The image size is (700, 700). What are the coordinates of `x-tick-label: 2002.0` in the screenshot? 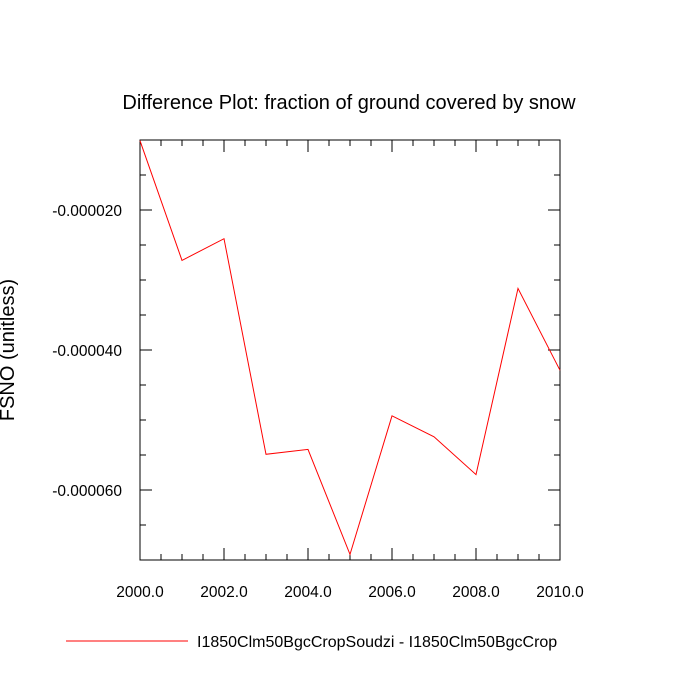 It's located at (224, 592).